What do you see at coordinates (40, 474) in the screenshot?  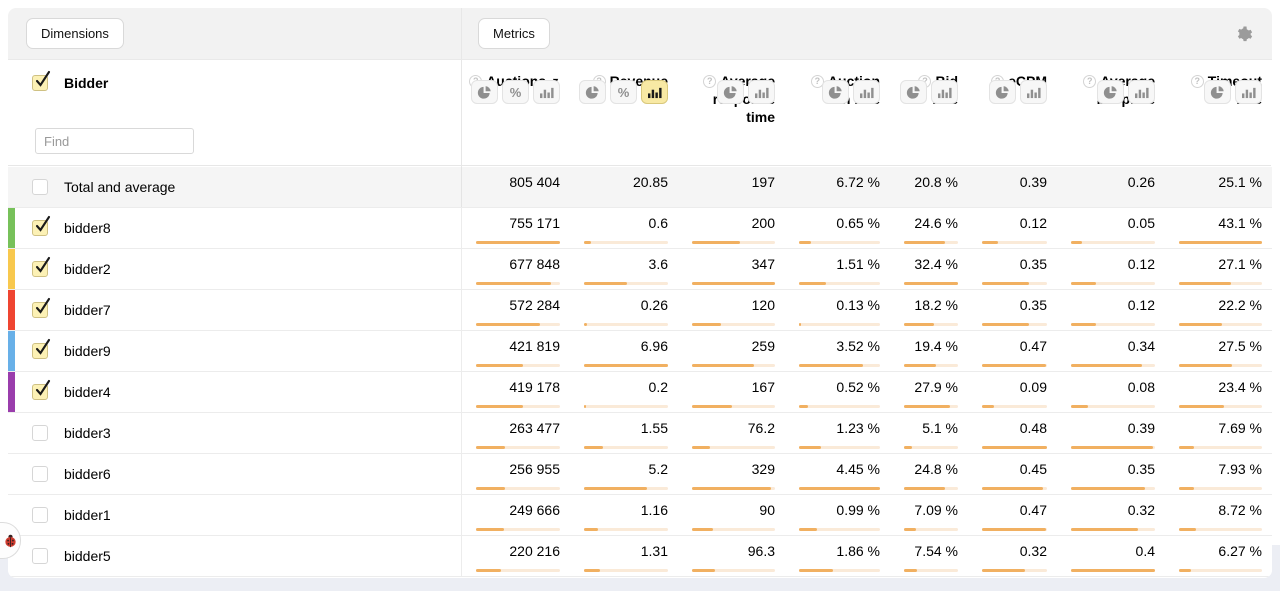 I see `row-checkbox-bidder6` at bounding box center [40, 474].